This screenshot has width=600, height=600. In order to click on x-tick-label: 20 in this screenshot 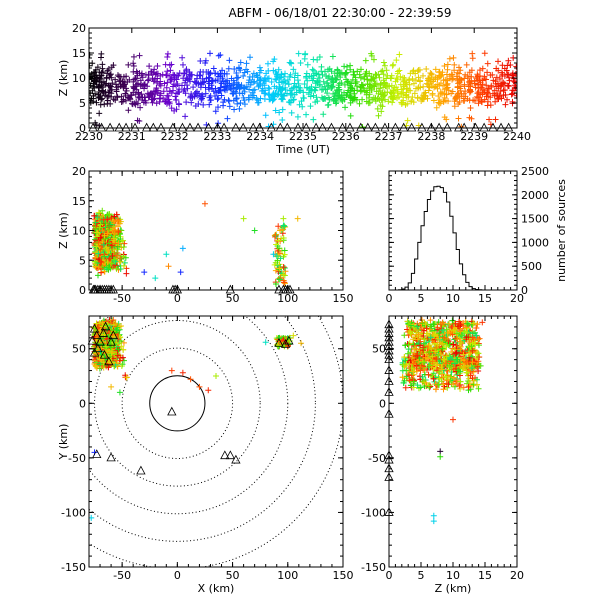, I will do `click(517, 298)`.